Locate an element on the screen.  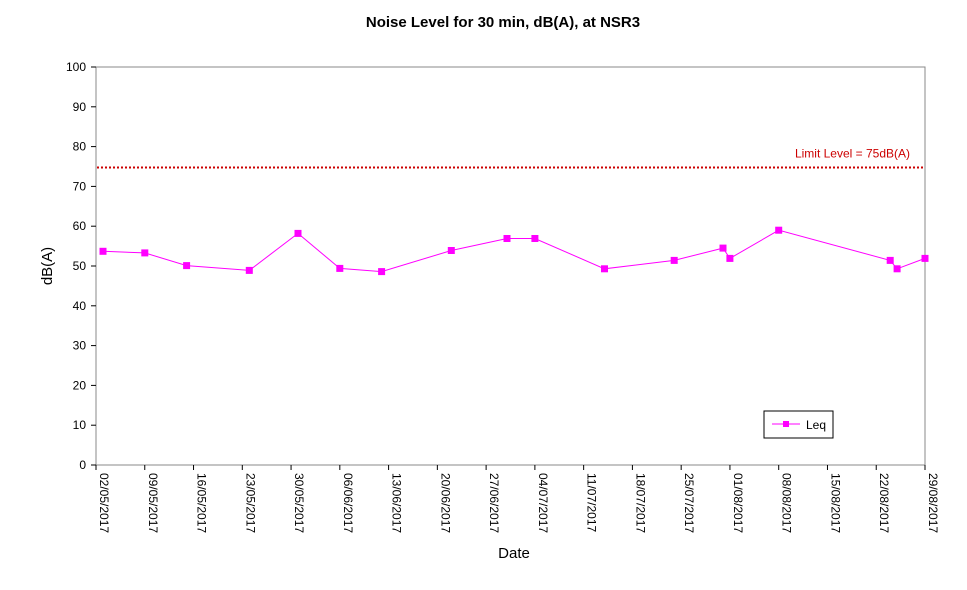
y-tick-label: 100 is located at coordinates (76, 67).